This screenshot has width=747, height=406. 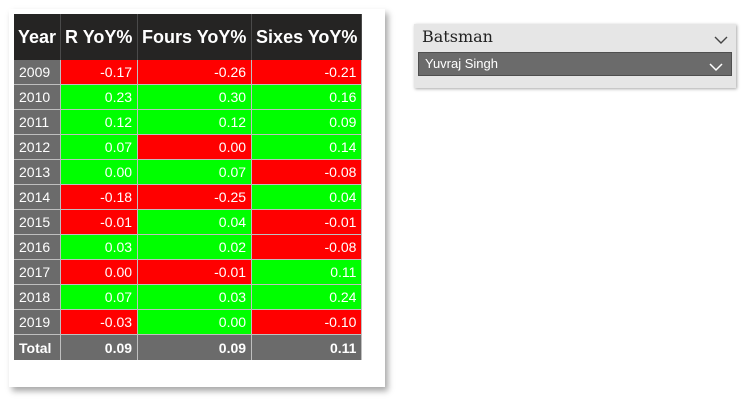 What do you see at coordinates (307, 72) in the screenshot?
I see `cell-sixes-yoy: -0.21` at bounding box center [307, 72].